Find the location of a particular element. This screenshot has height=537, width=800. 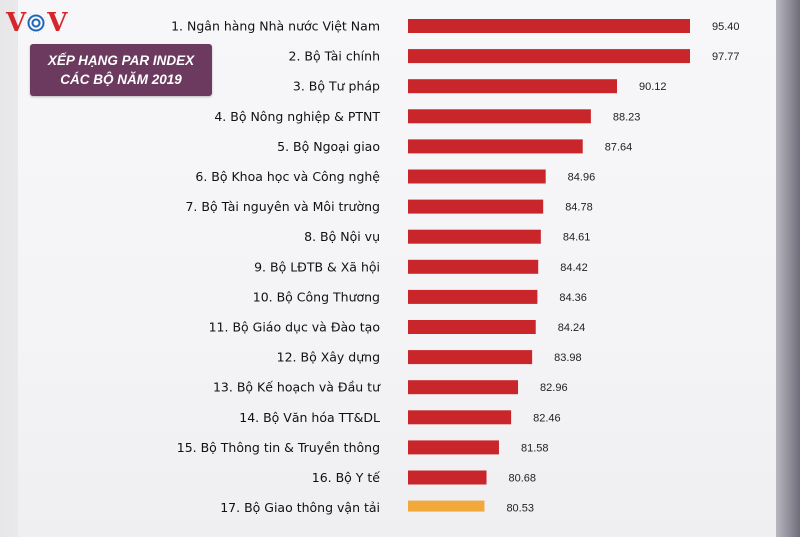

value-label-10: 84.36 is located at coordinates (573, 298).